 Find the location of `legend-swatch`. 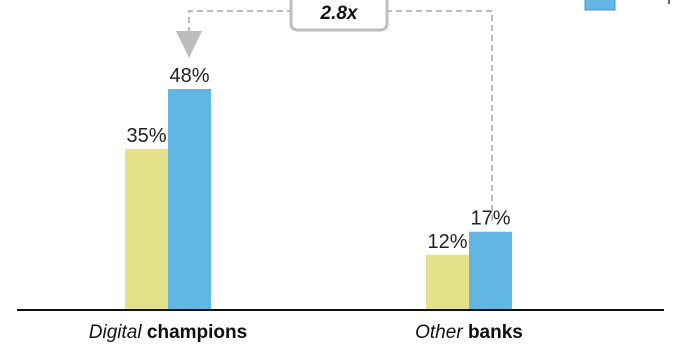

legend-swatch is located at coordinates (600, 5).